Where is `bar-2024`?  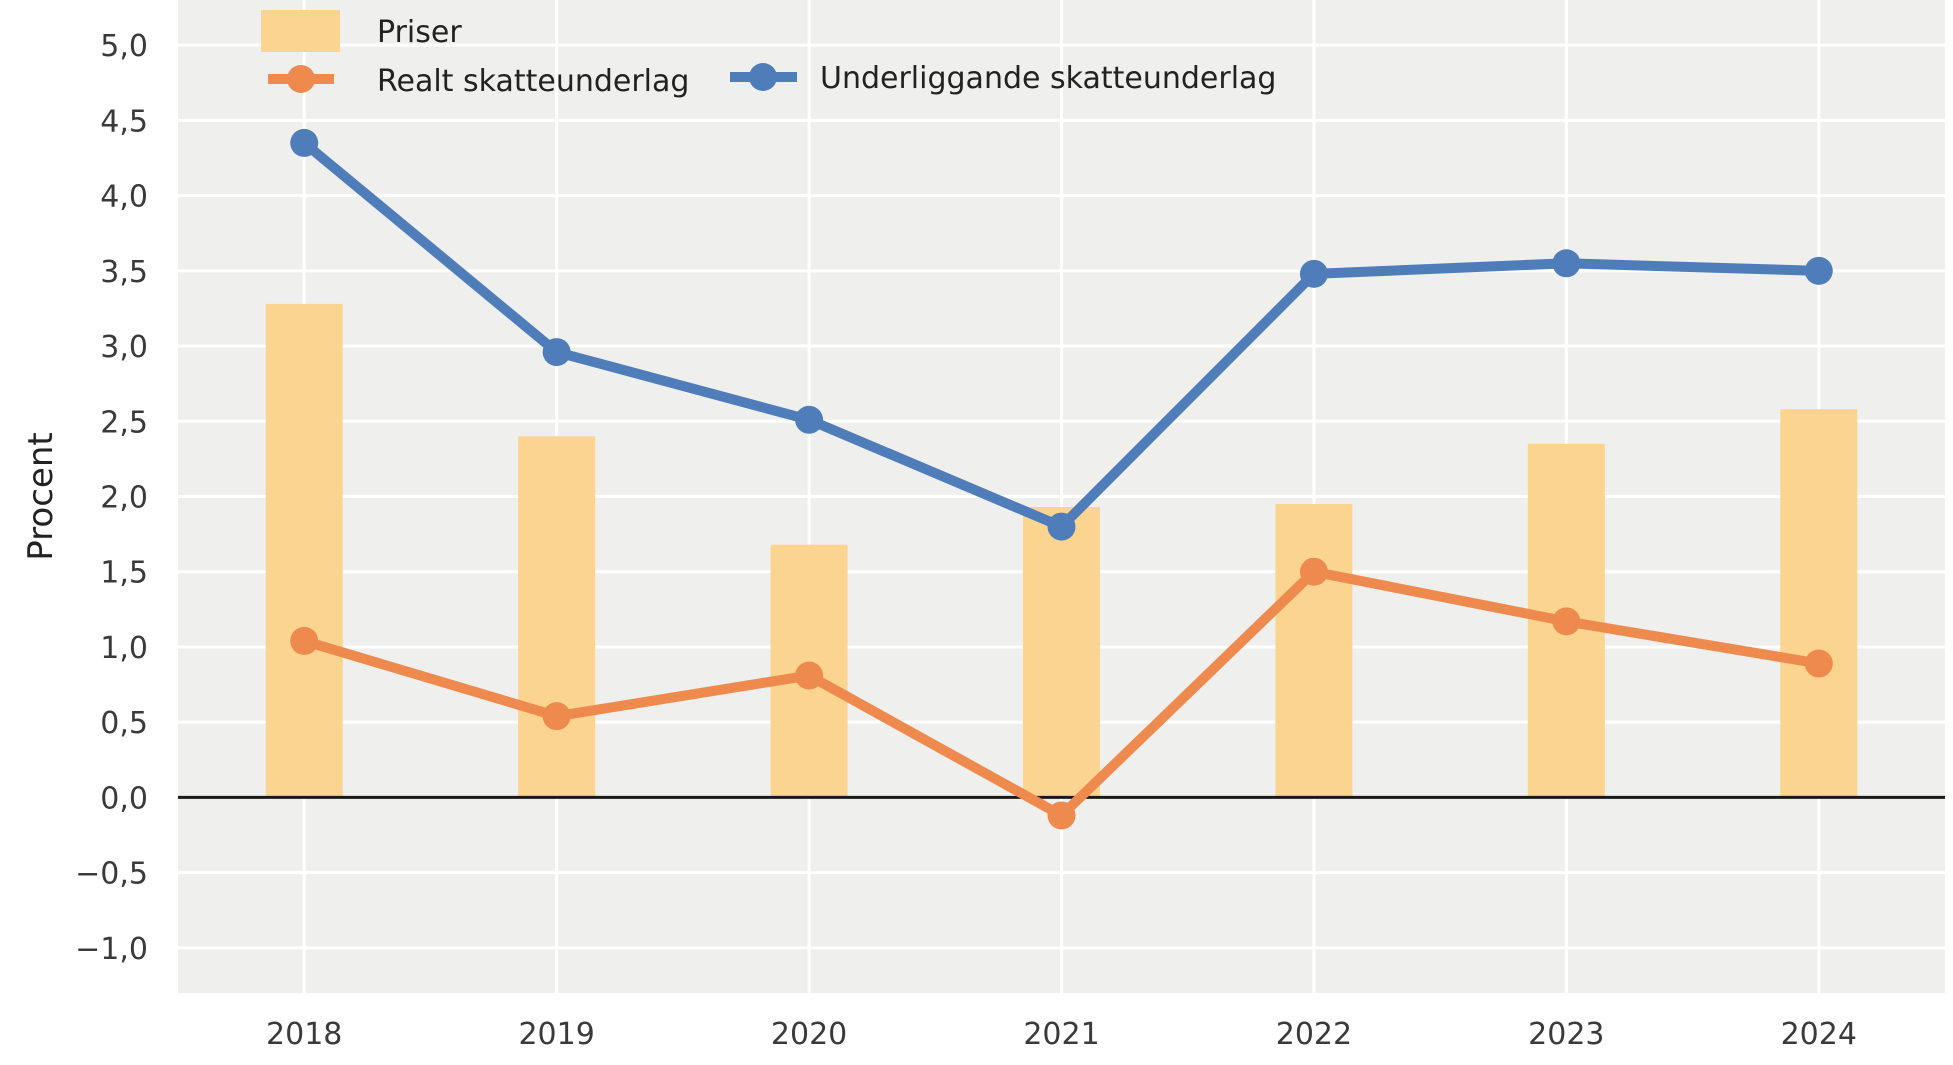 bar-2024 is located at coordinates (1819, 603).